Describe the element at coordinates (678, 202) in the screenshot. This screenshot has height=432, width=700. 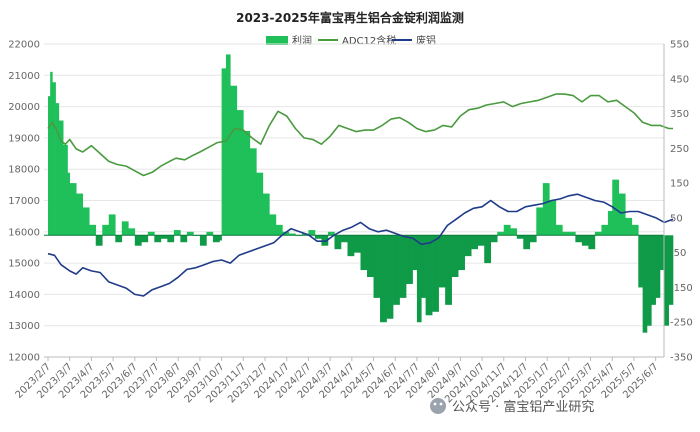
I see `right-axis: -350 -250 -150 -50 50 150 250 350 450 550` at that location.